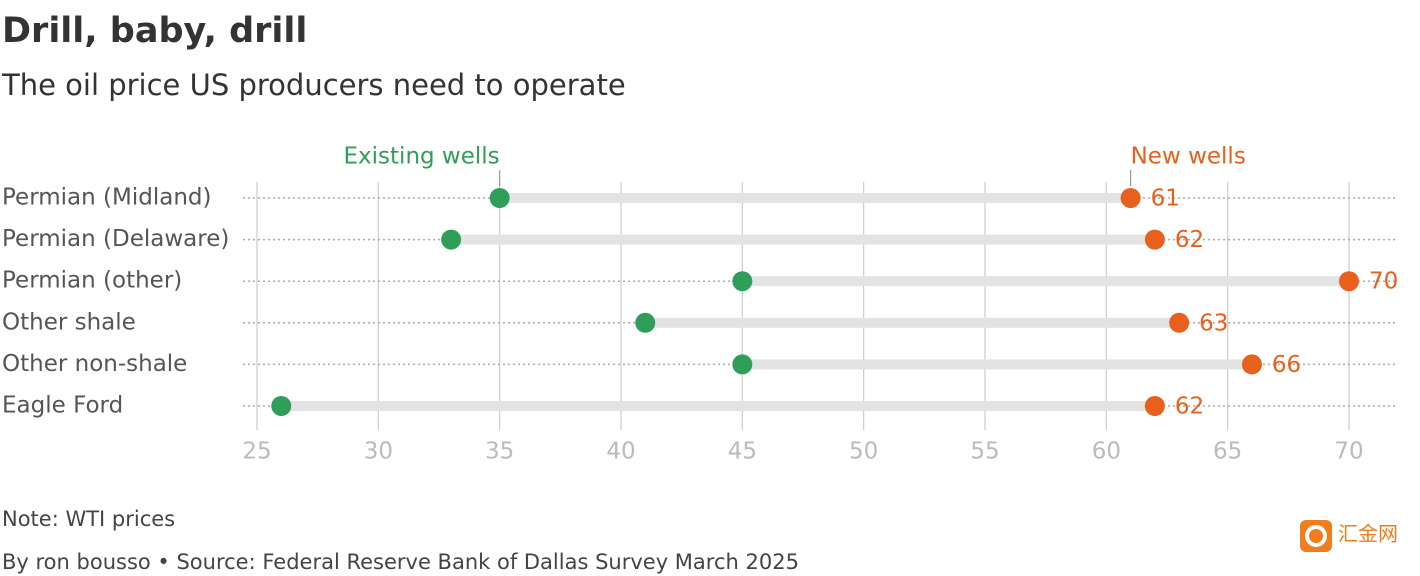 The width and height of the screenshot is (1420, 576). What do you see at coordinates (863, 452) in the screenshot?
I see `x-tick-label: 50` at bounding box center [863, 452].